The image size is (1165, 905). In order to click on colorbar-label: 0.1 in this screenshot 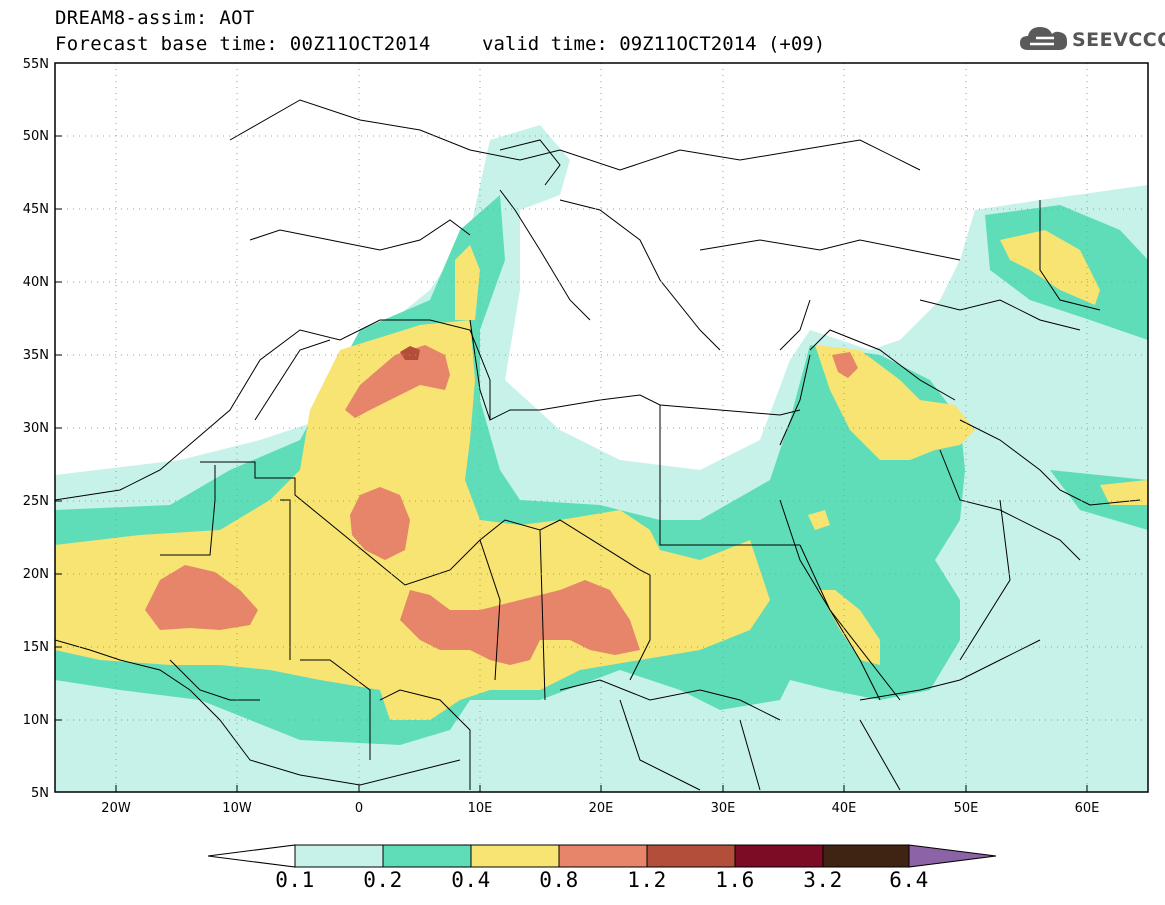, I will do `click(295, 880)`.